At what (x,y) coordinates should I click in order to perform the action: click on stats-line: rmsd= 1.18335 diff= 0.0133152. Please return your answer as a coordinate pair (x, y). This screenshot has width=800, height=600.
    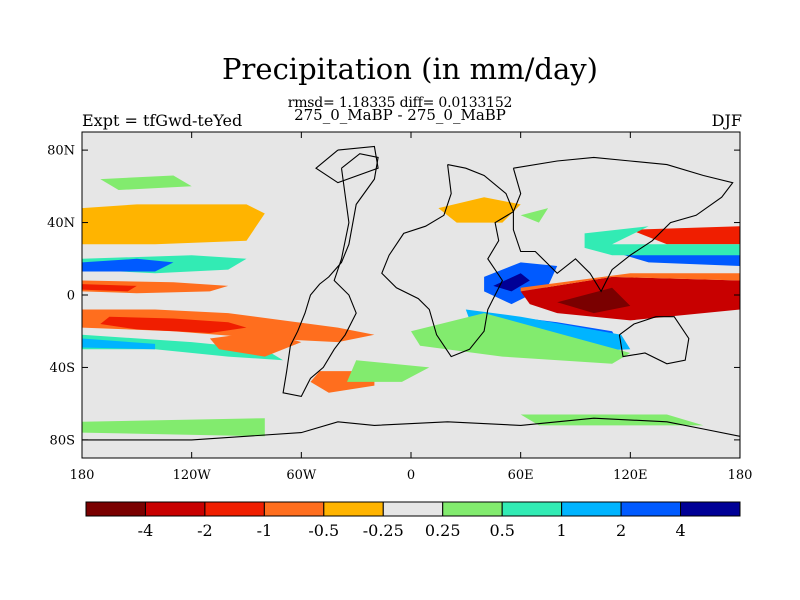
    Looking at the image, I should click on (400, 103).